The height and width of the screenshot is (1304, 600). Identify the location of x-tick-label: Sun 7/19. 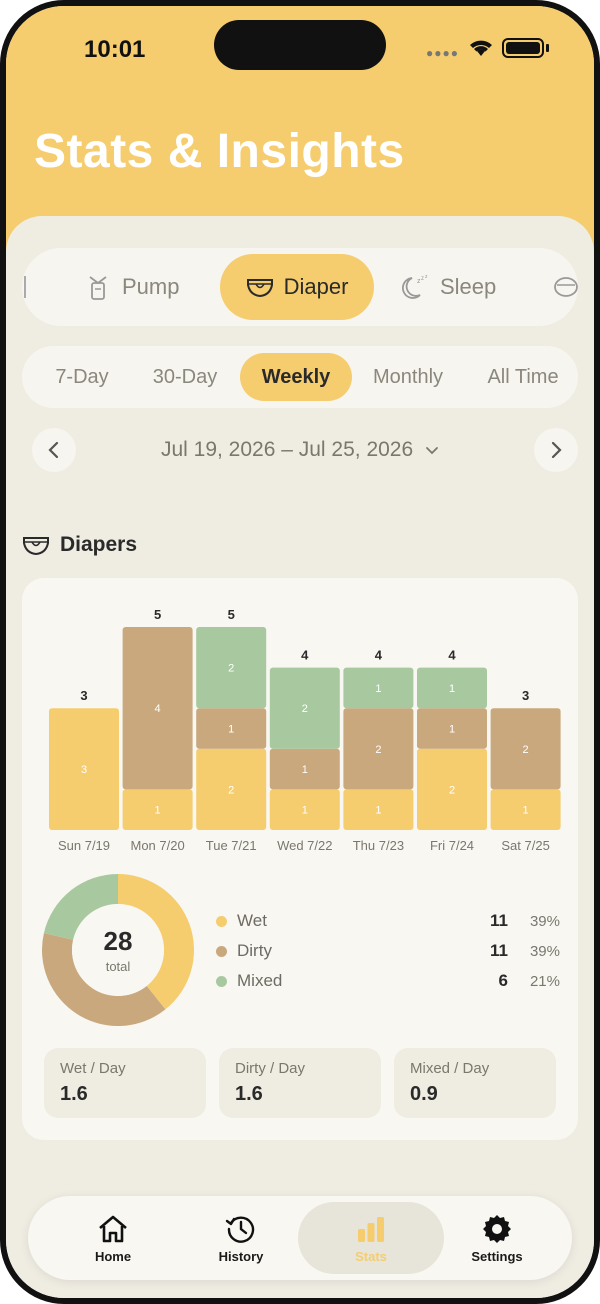
(84, 845).